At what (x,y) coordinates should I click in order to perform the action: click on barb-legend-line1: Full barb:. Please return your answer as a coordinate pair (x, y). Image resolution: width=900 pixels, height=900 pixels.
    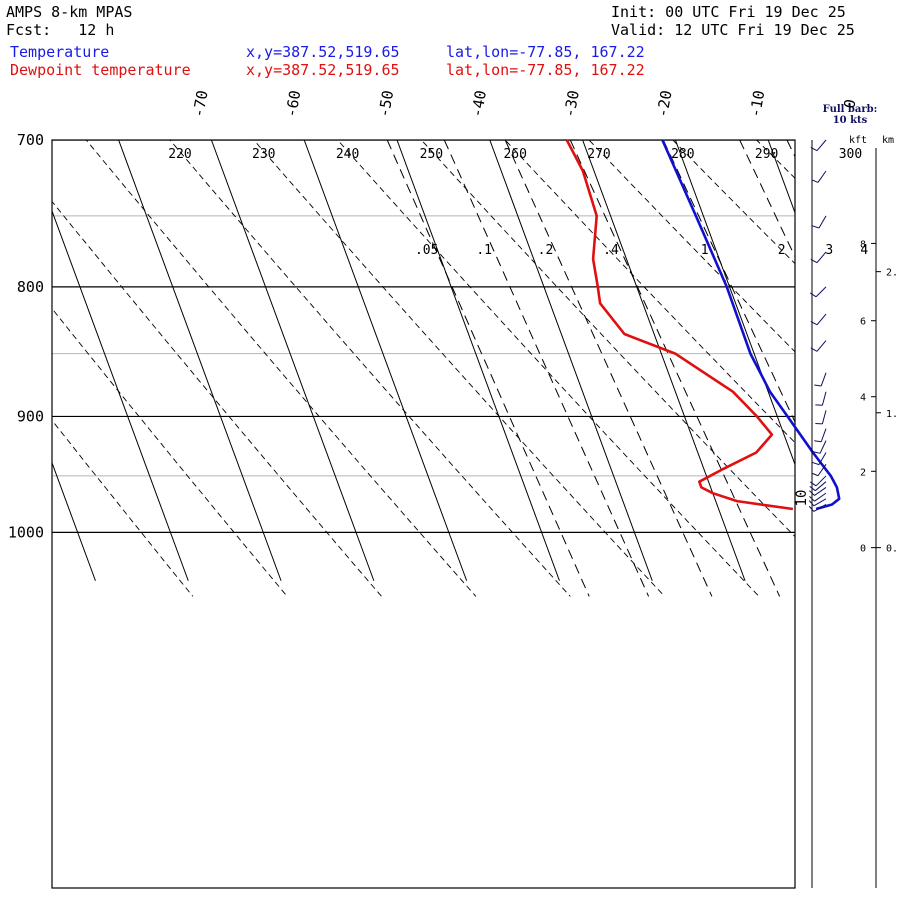
    Looking at the image, I should click on (850, 109).